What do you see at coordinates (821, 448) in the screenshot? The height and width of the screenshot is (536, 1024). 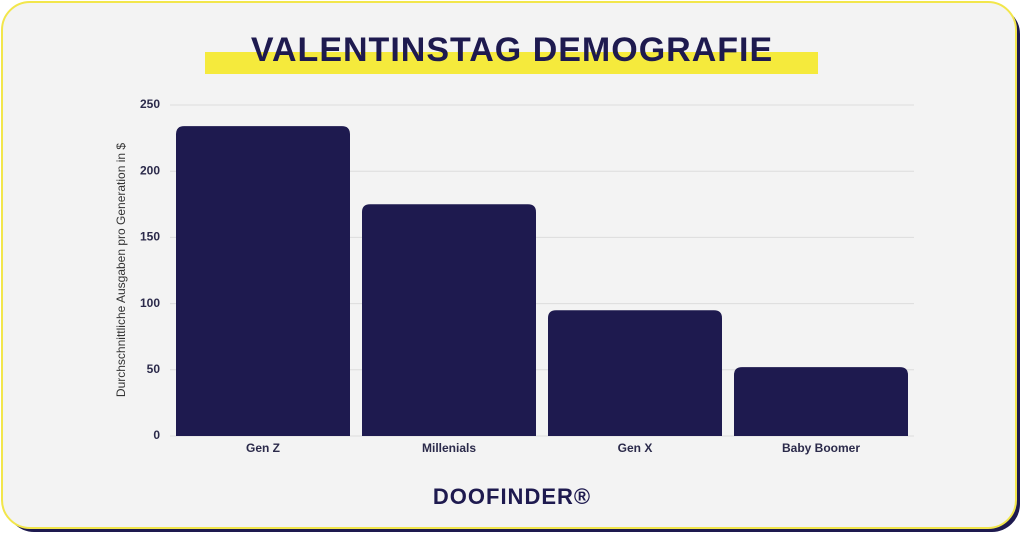 I see `x-tick-label: Baby Boomer` at bounding box center [821, 448].